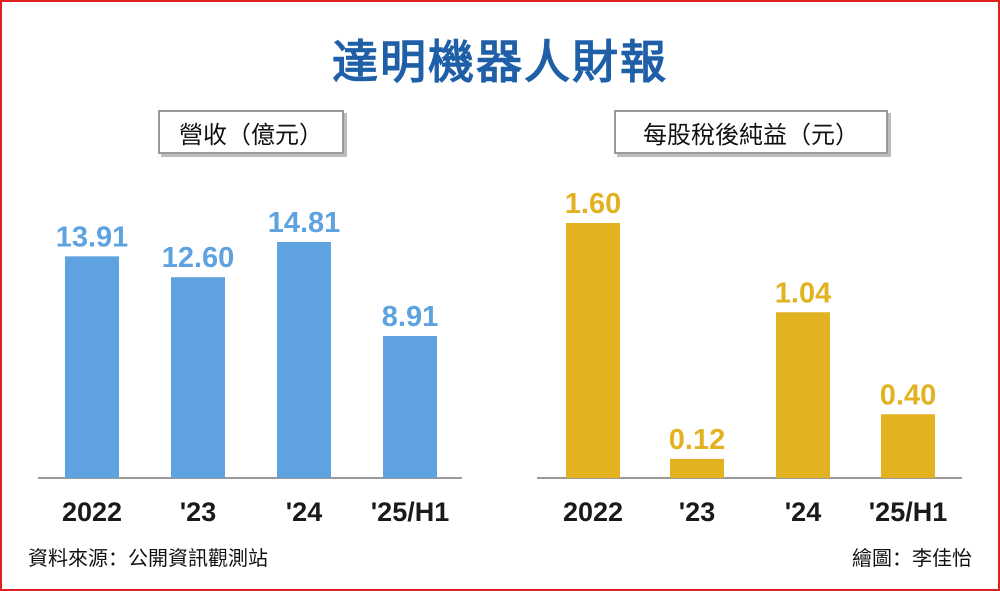  I want to click on eps-data-label: 0.40, so click(908, 395).